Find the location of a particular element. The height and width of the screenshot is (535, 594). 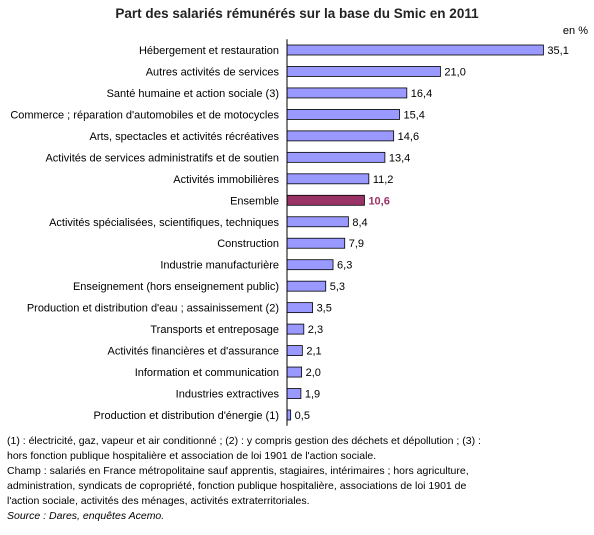

value-label: 16,4 is located at coordinates (421, 94).